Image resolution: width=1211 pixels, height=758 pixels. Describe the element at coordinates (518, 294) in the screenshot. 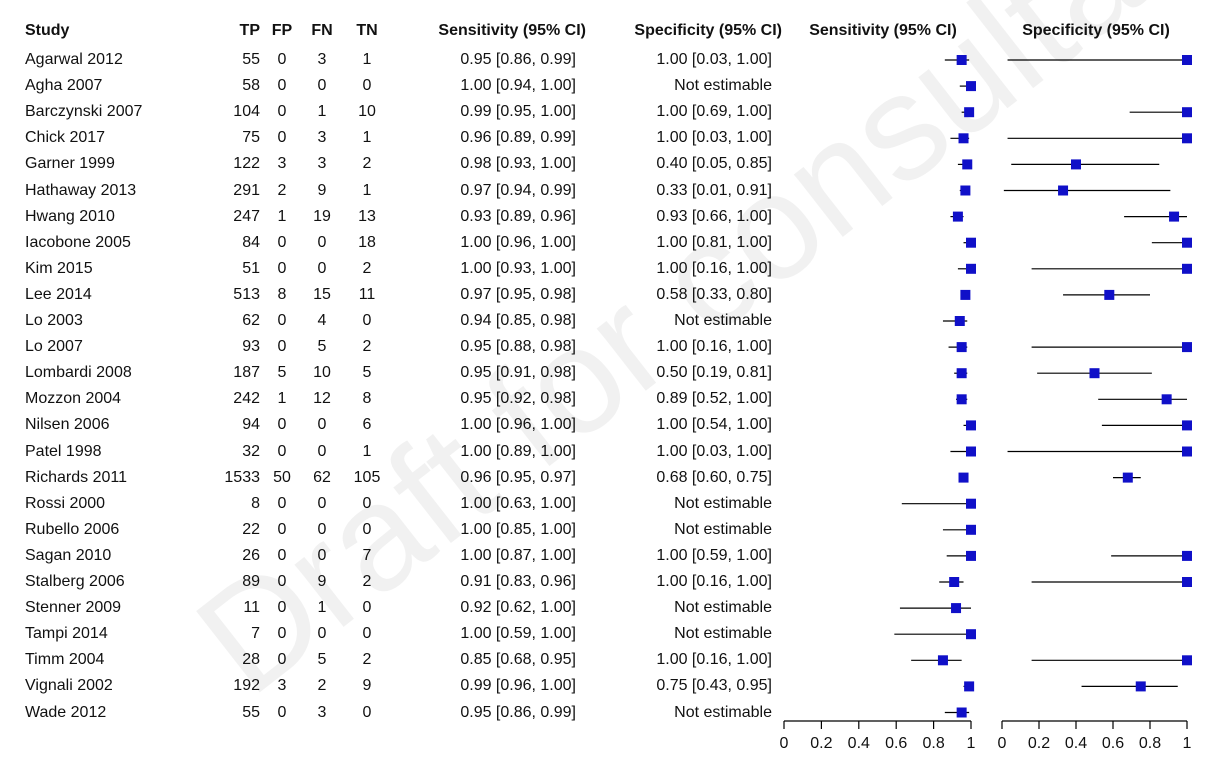

I see `sensitivity-ci-text: 0.97 [0.95, 0.98]` at that location.